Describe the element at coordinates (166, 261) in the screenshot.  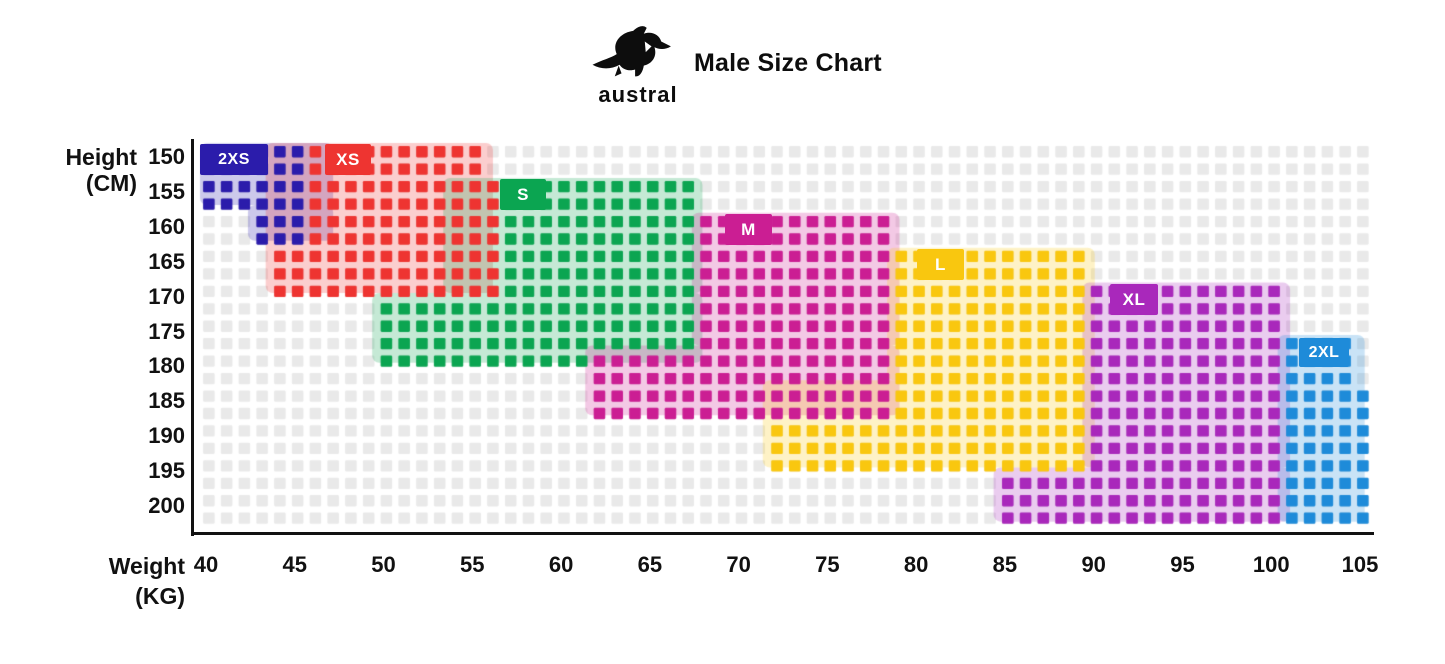
I see `y-tick-165: 165` at that location.